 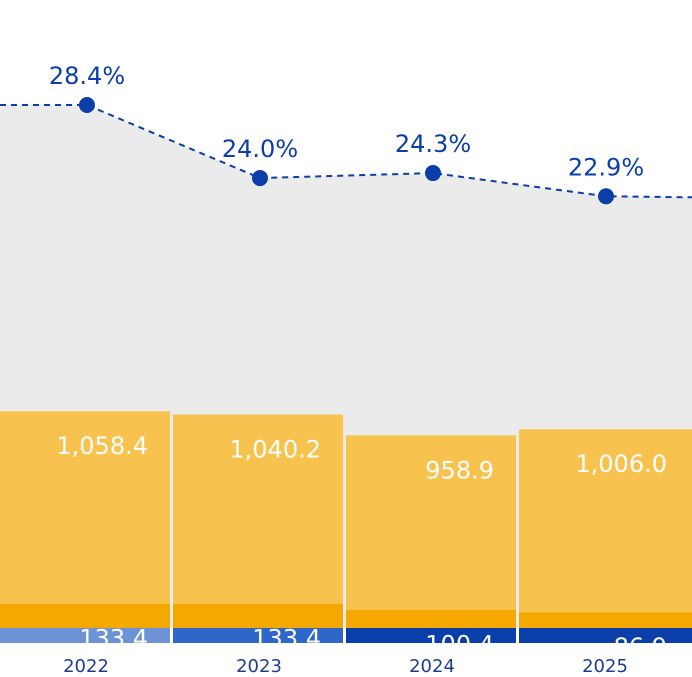 What do you see at coordinates (431, 618) in the screenshot?
I see `bar-lower-2024` at bounding box center [431, 618].